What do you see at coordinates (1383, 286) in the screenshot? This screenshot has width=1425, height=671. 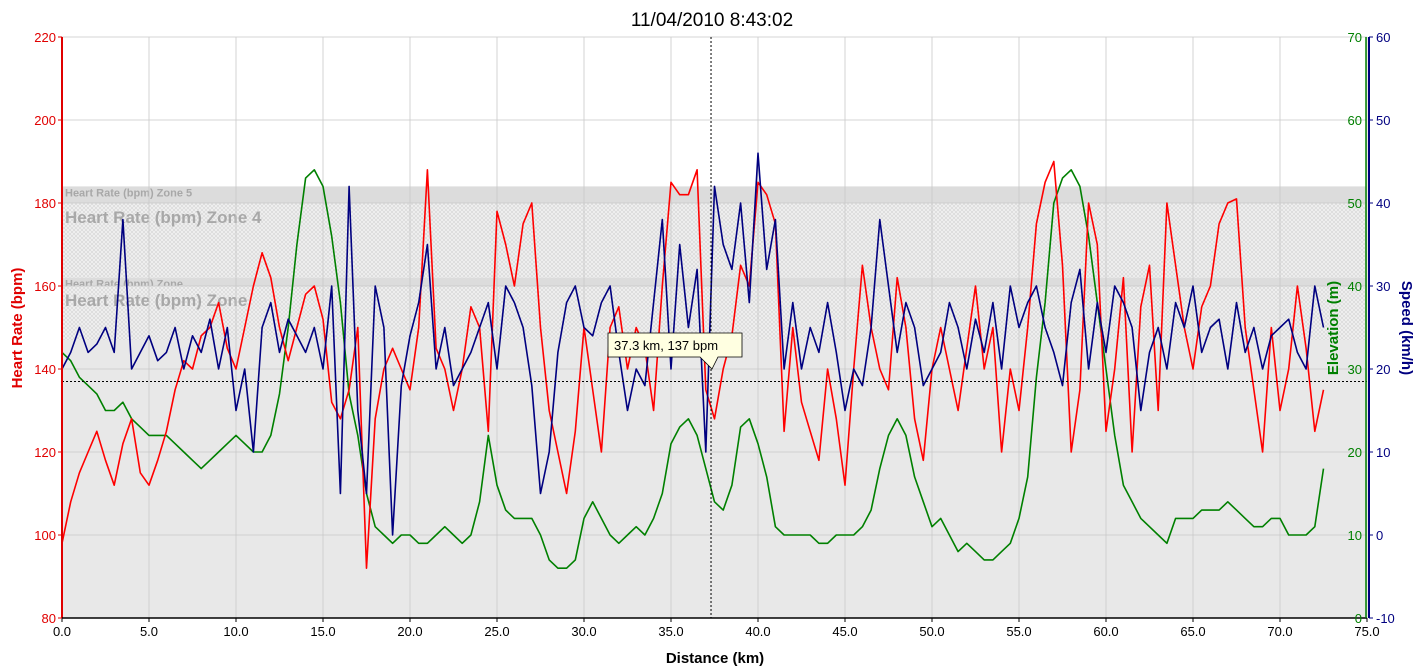 I see `speed-tick-label-4: 30` at bounding box center [1383, 286].